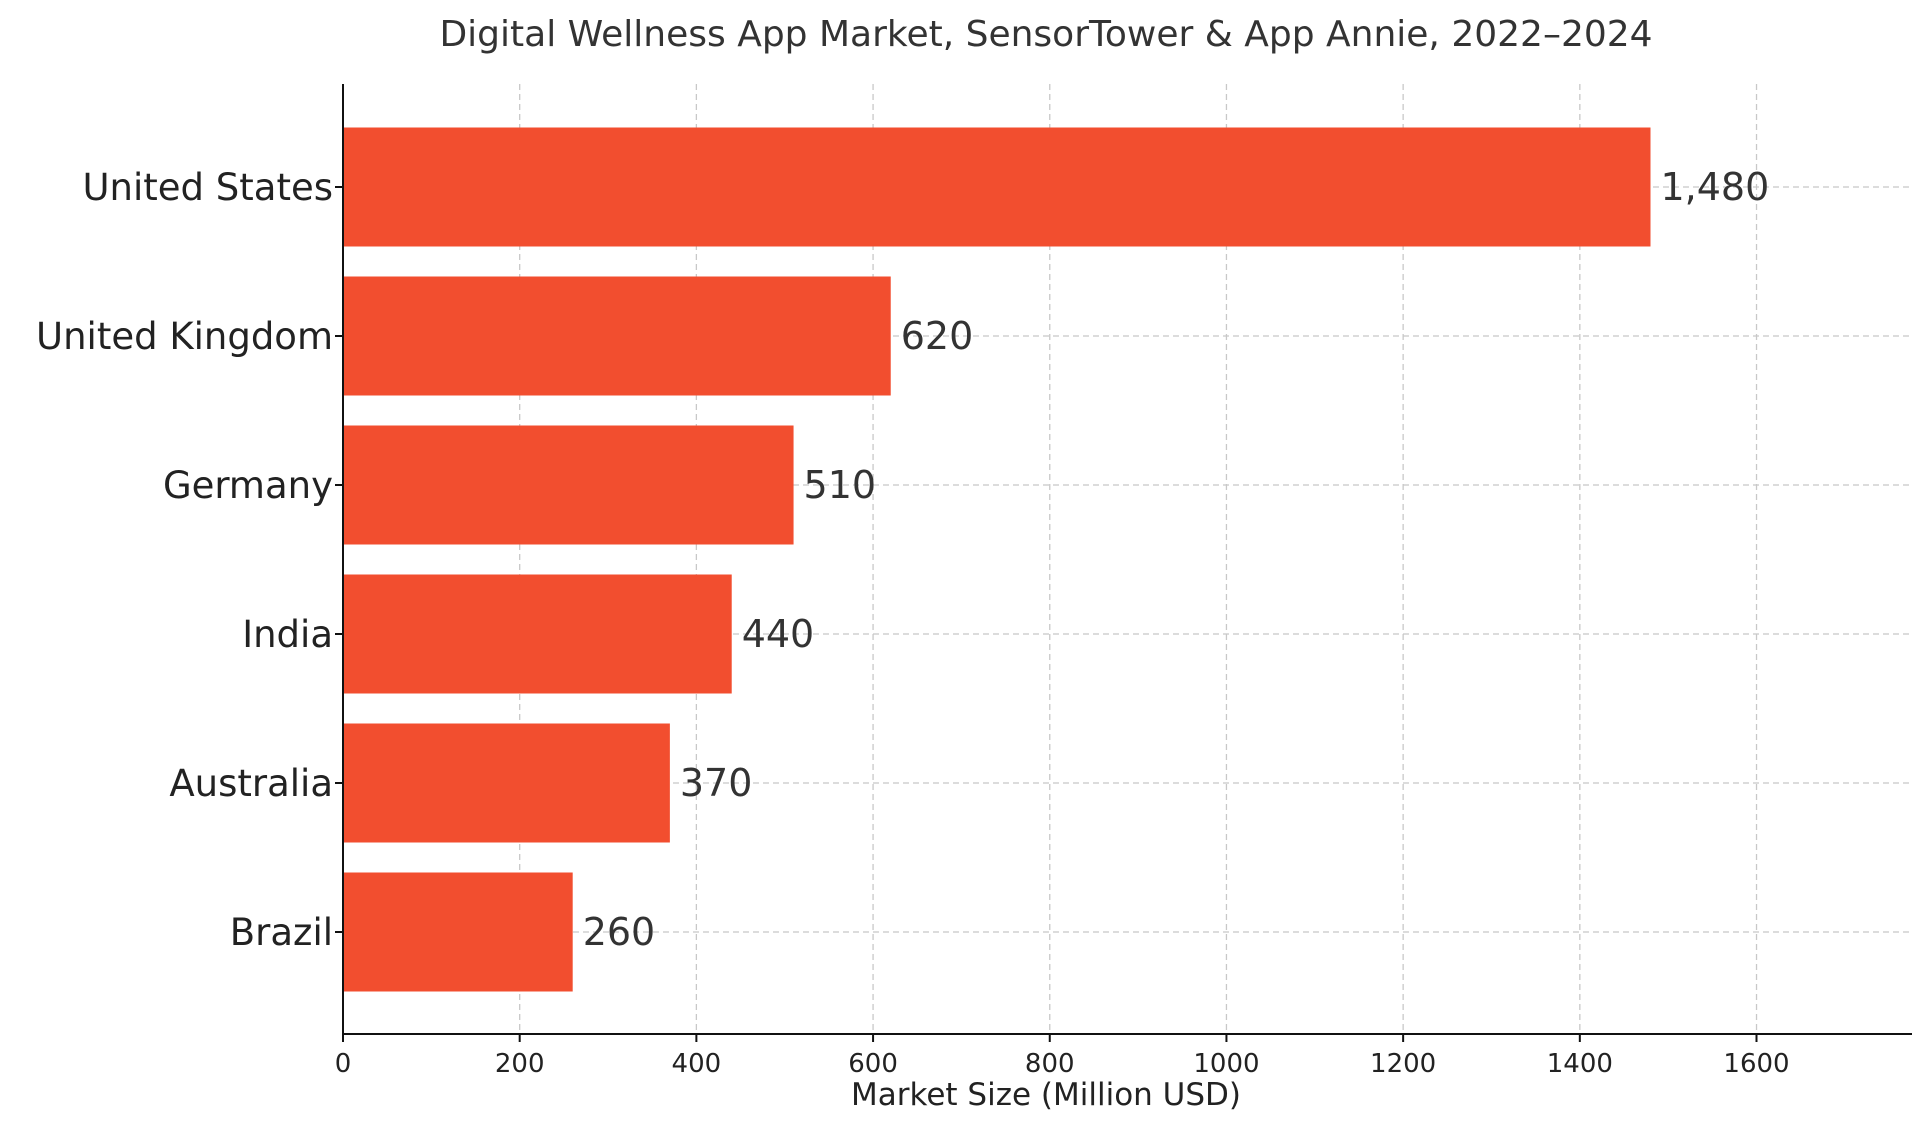 The image size is (1920, 1128). What do you see at coordinates (520, 1064) in the screenshot?
I see `x-tick-label: 200` at bounding box center [520, 1064].